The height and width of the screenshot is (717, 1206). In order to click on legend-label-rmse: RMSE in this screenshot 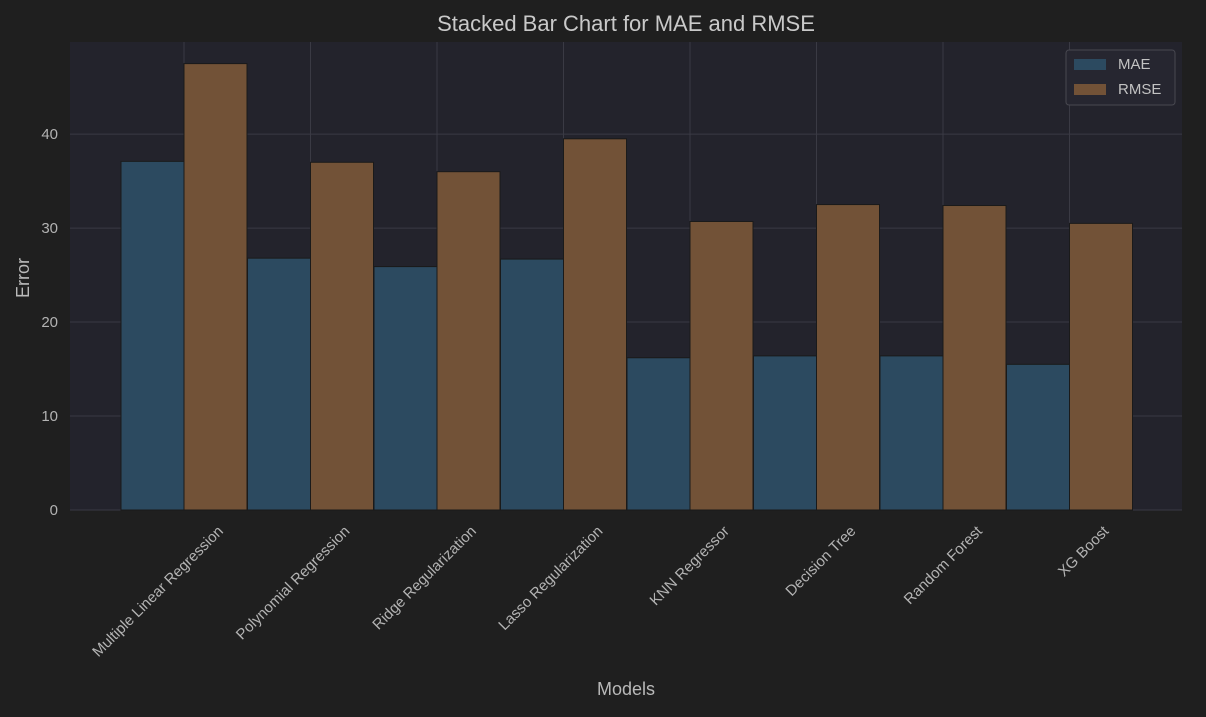, I will do `click(1139, 89)`.